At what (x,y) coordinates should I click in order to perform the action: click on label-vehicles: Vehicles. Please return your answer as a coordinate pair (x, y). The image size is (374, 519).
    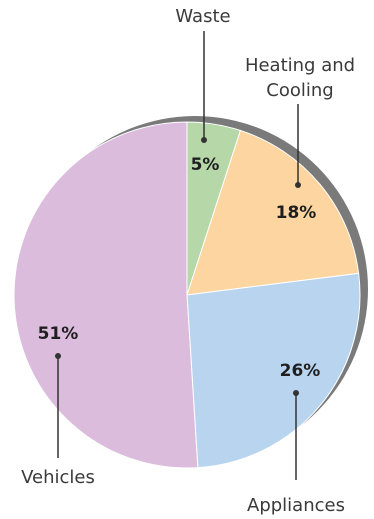
    Looking at the image, I should click on (58, 477).